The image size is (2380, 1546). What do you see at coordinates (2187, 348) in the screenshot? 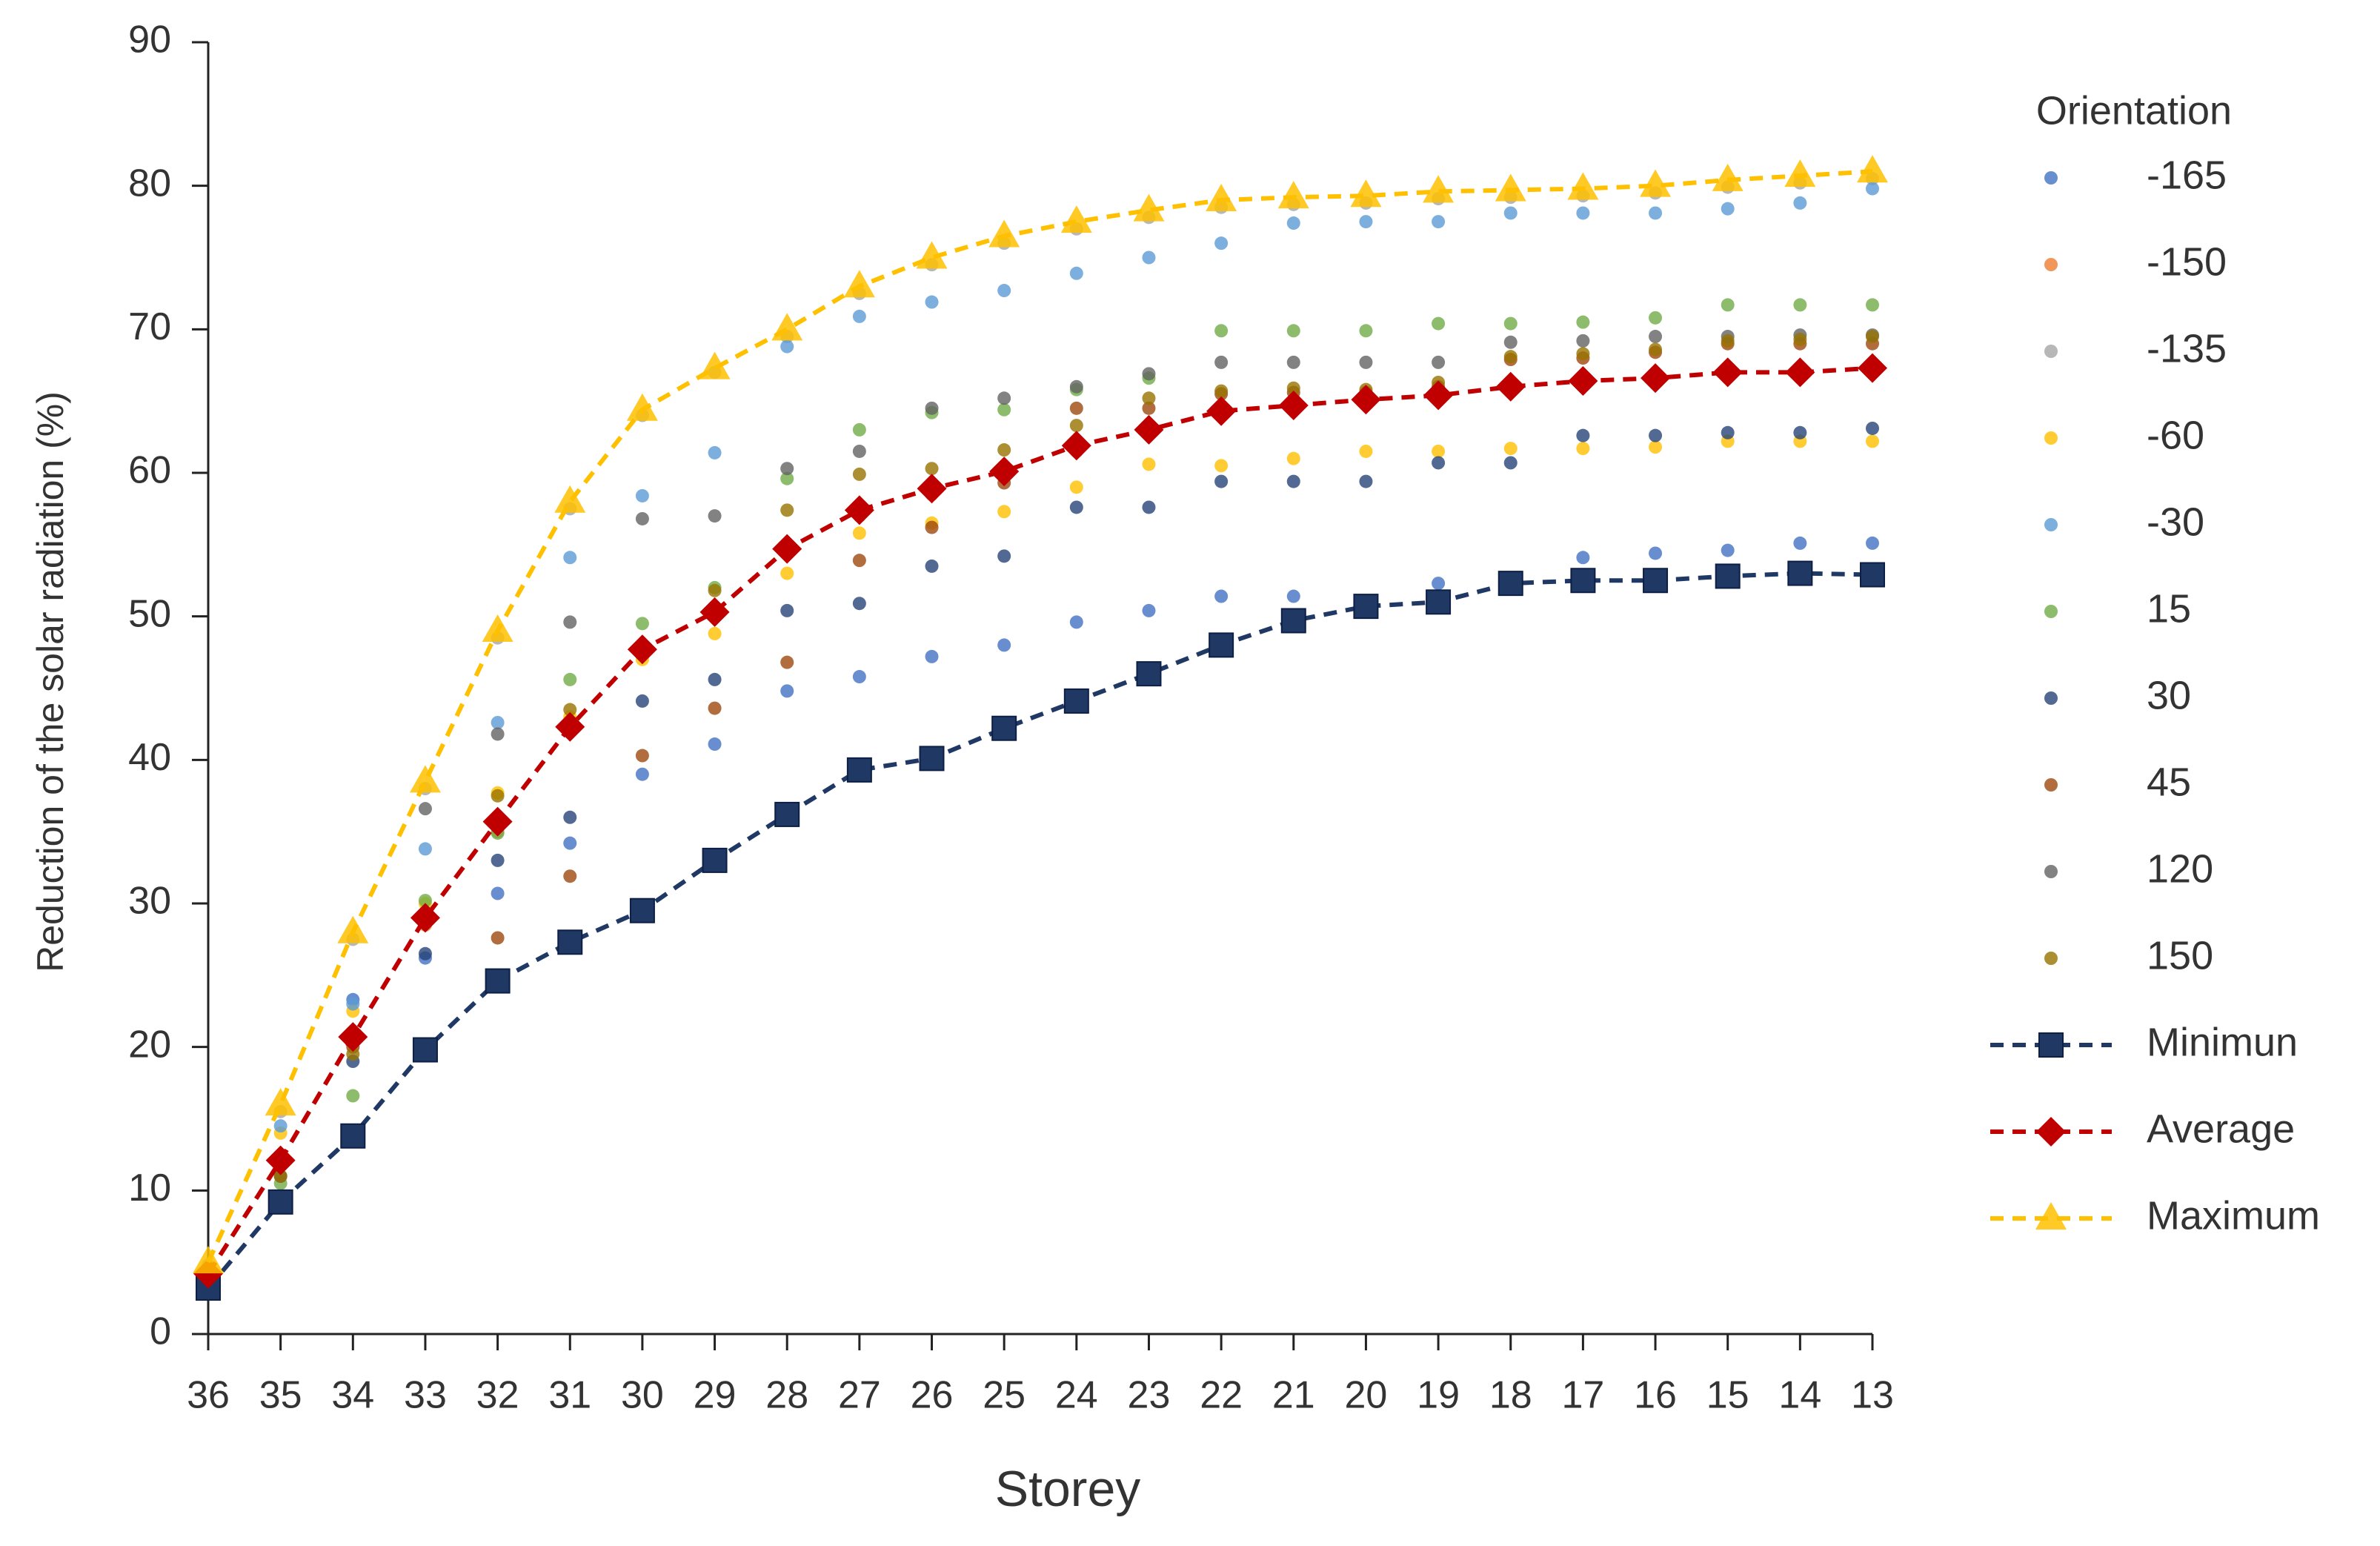
I see `legend-label: -135` at bounding box center [2187, 348].